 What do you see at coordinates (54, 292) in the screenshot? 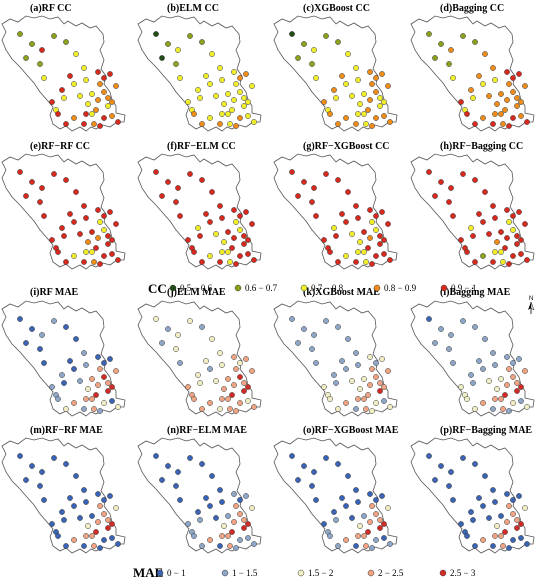
I see `panel-title: (i)RF MAE` at bounding box center [54, 292].